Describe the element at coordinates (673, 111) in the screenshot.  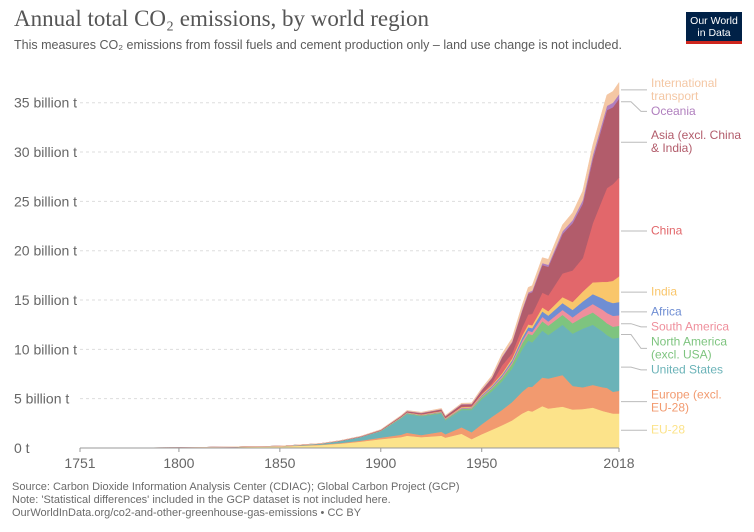
I see `legend-label-oceania: Oceania` at that location.